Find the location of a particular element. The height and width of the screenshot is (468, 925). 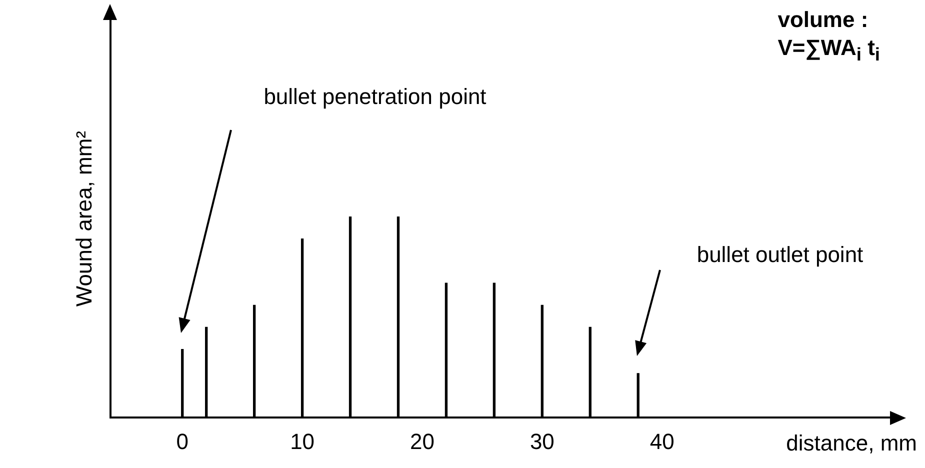

x-tick-label: 30 is located at coordinates (542, 441).